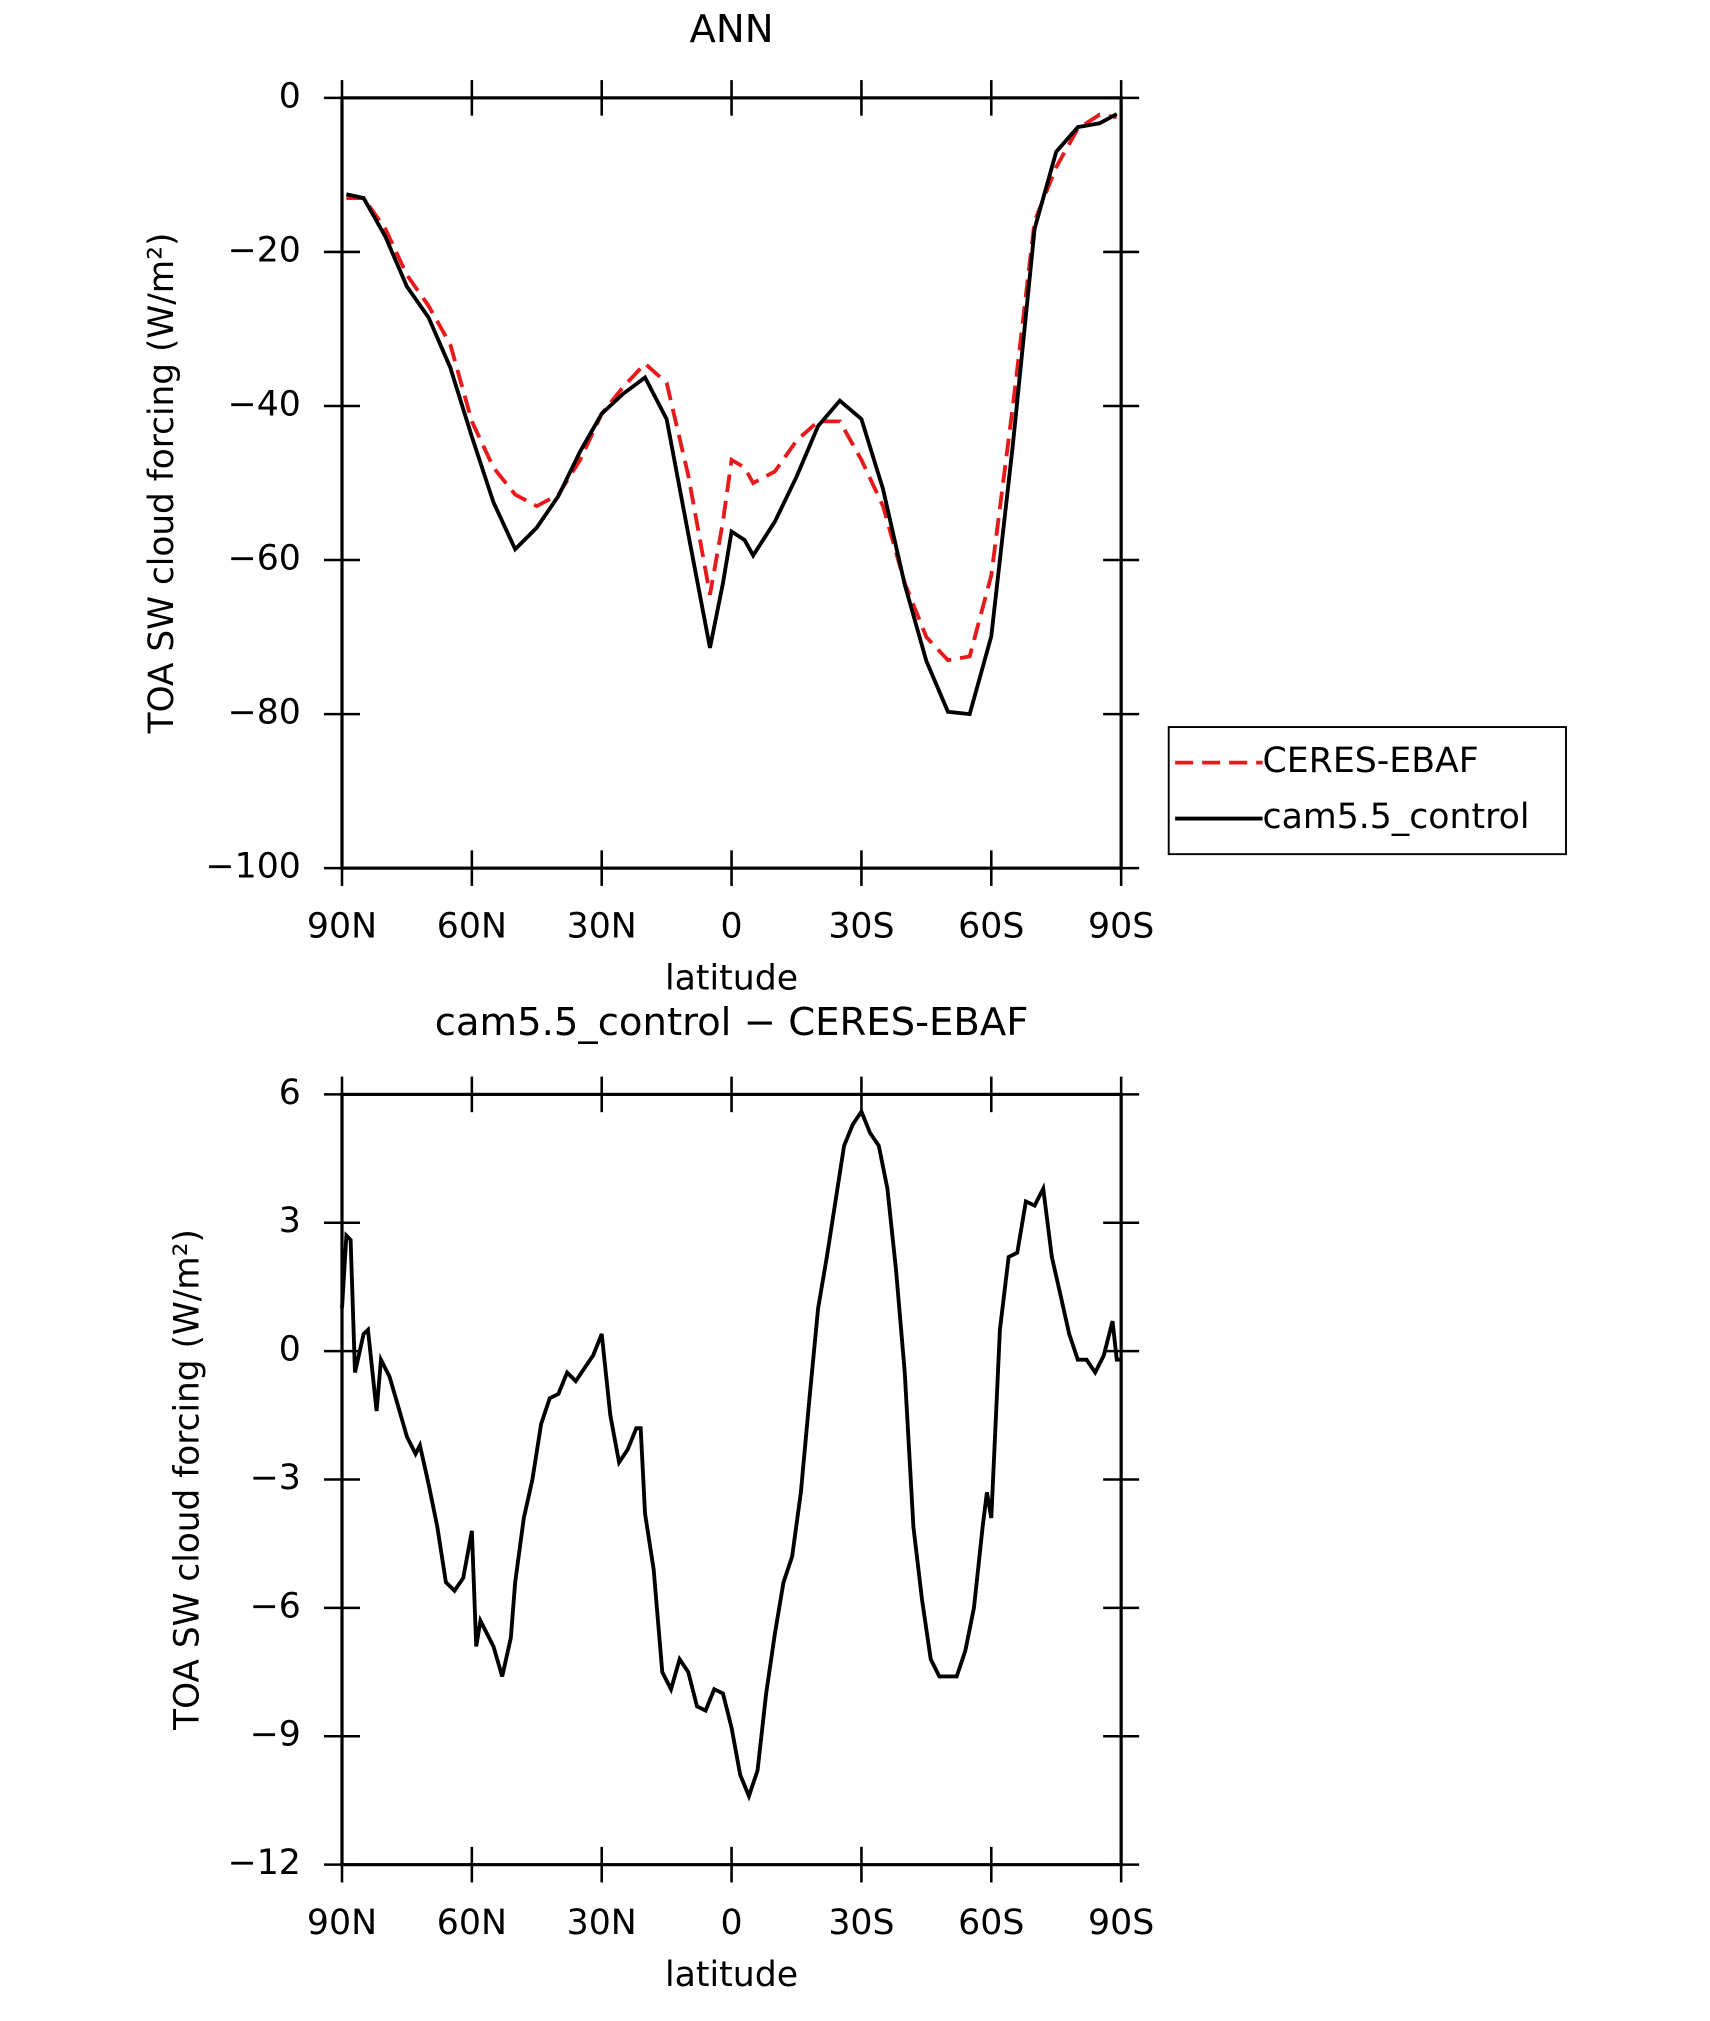  Describe the element at coordinates (732, 29) in the screenshot. I see `chart-title: ANN` at that location.